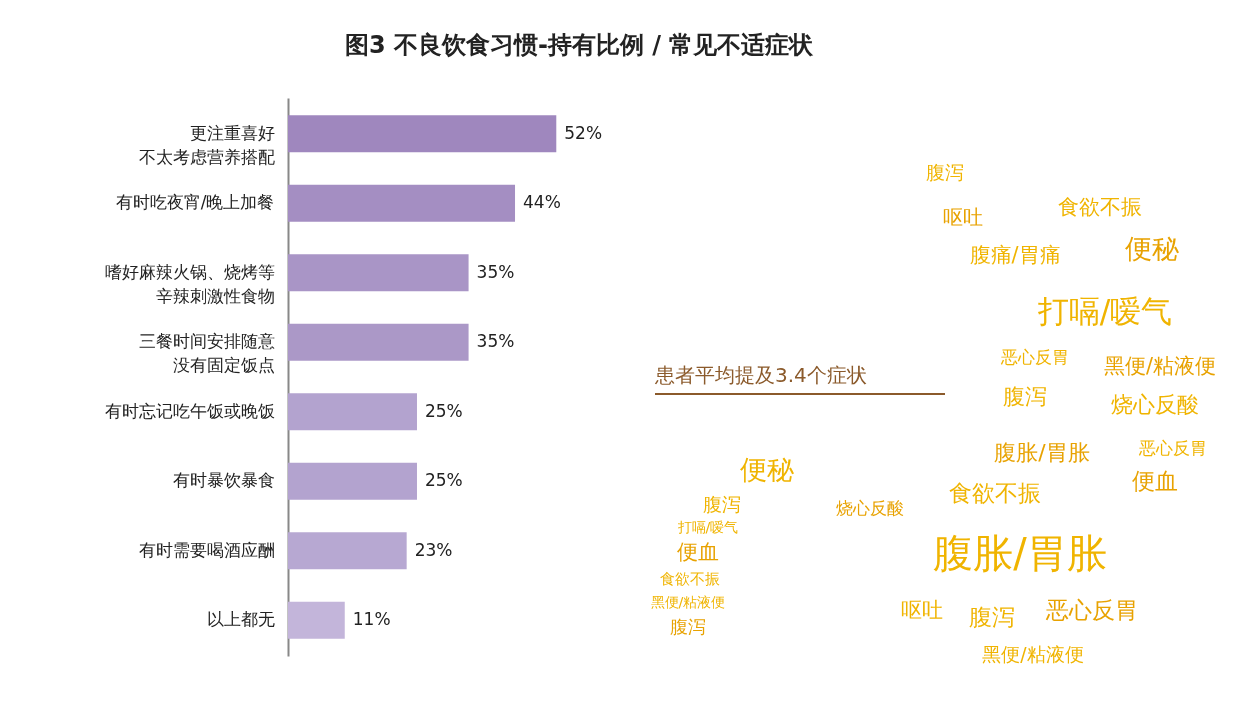 The image size is (1256, 722). Describe the element at coordinates (206, 549) in the screenshot. I see `y-tick-label: 有时需要喝酒应酬` at that location.